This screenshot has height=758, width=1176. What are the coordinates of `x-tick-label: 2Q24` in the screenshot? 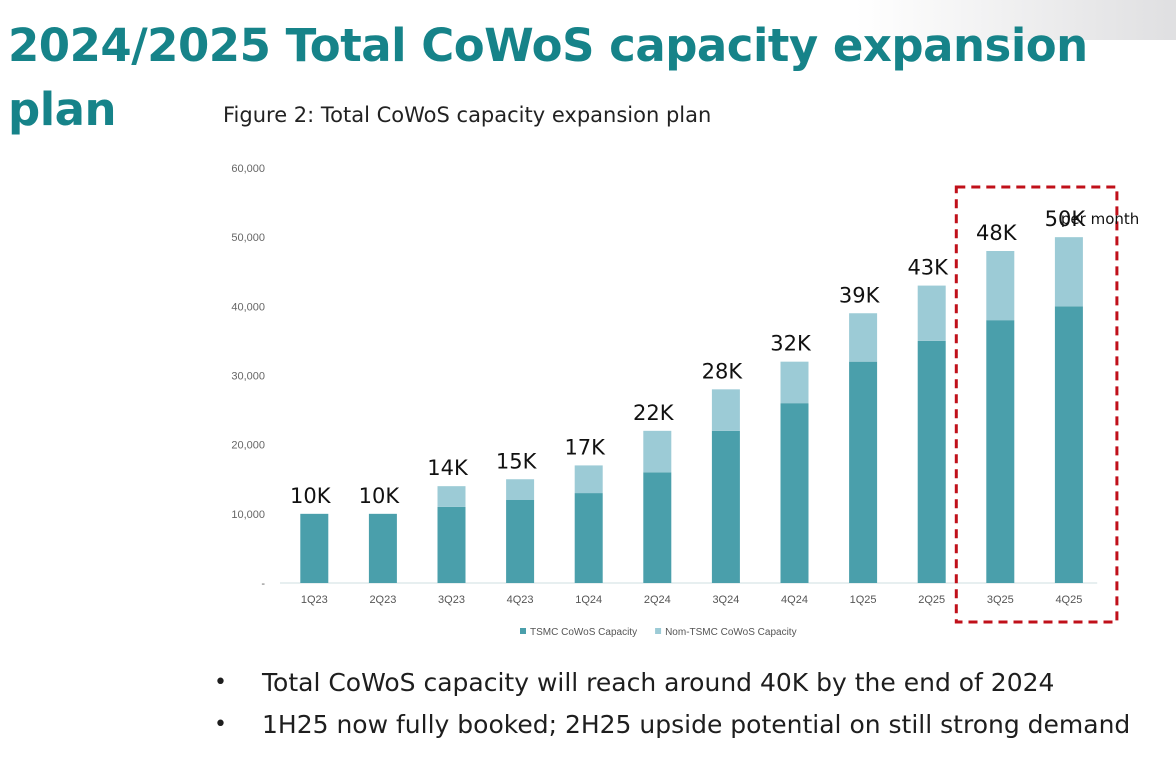 It's located at (657, 600).